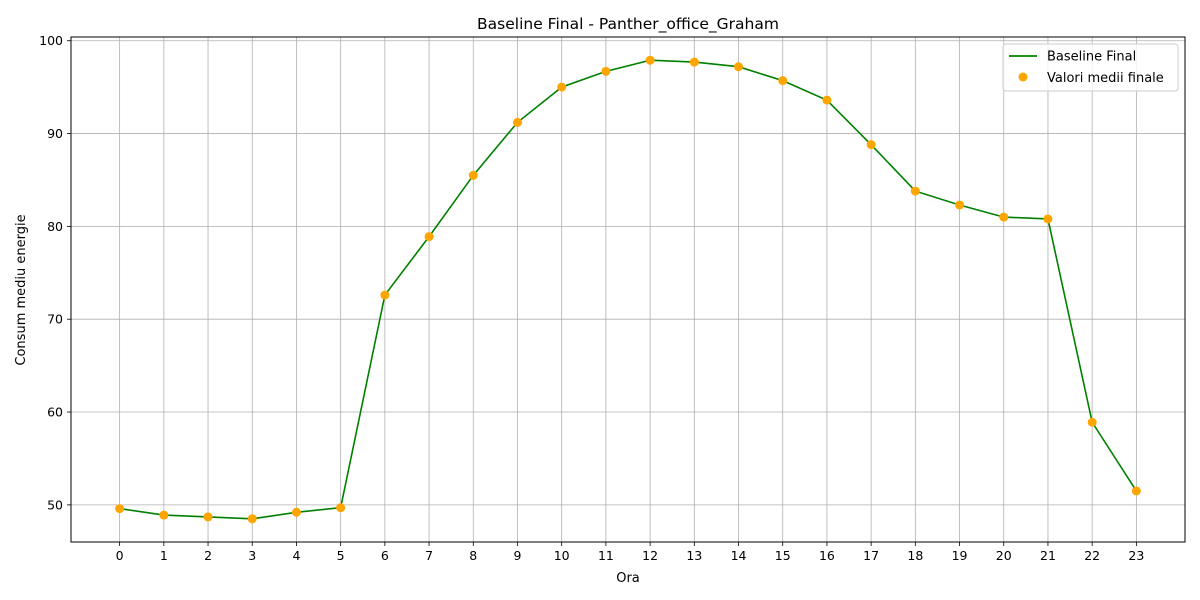 The width and height of the screenshot is (1200, 600). What do you see at coordinates (55, 319) in the screenshot?
I see `y-tick-label: 70` at bounding box center [55, 319].